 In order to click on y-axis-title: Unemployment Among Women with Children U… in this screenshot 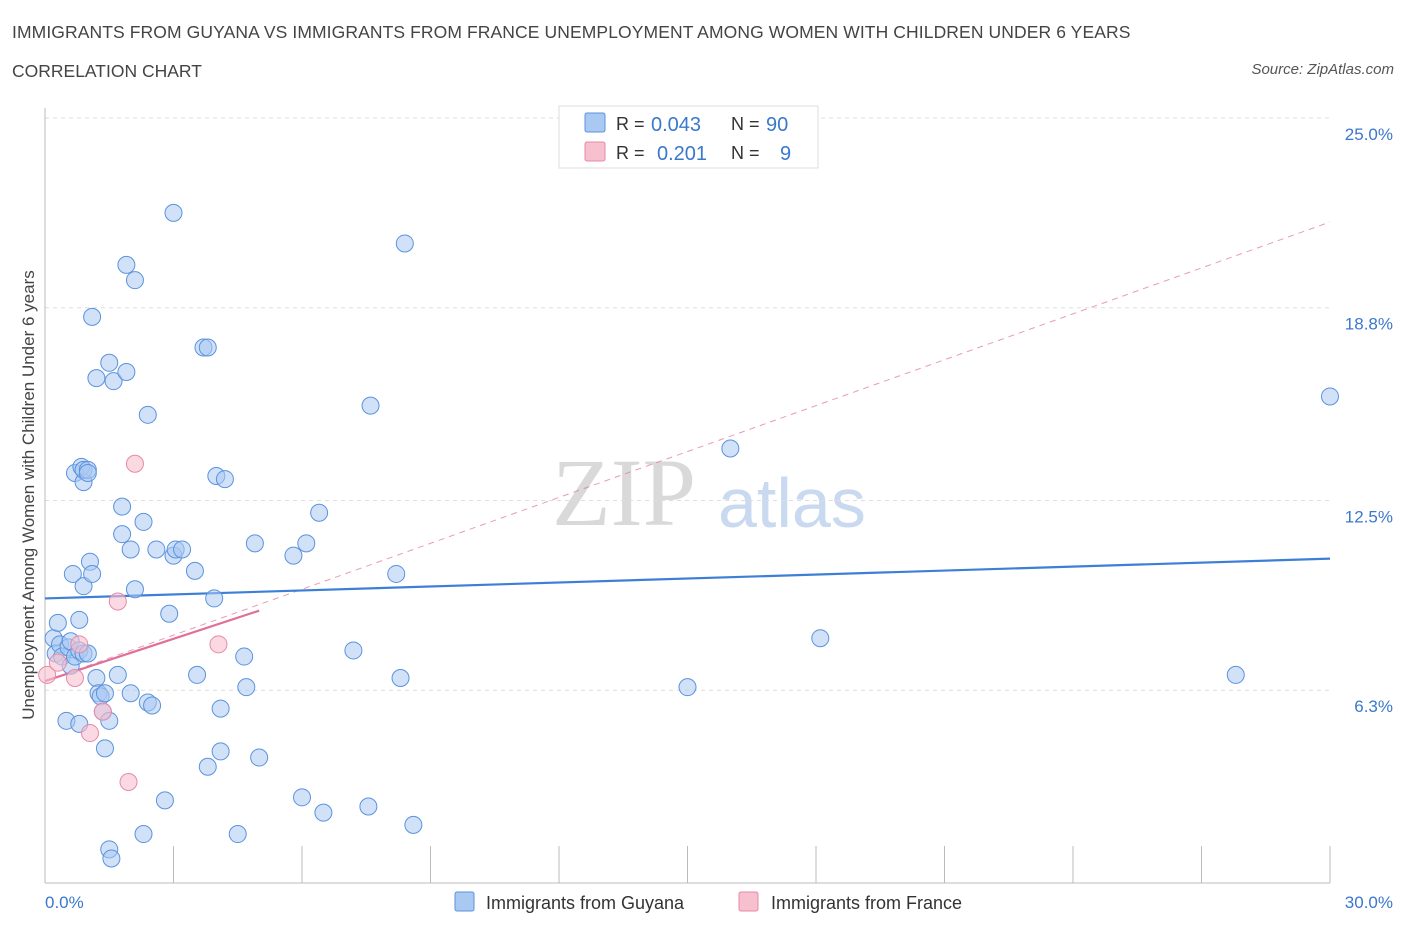, I will do `click(28, 494)`.